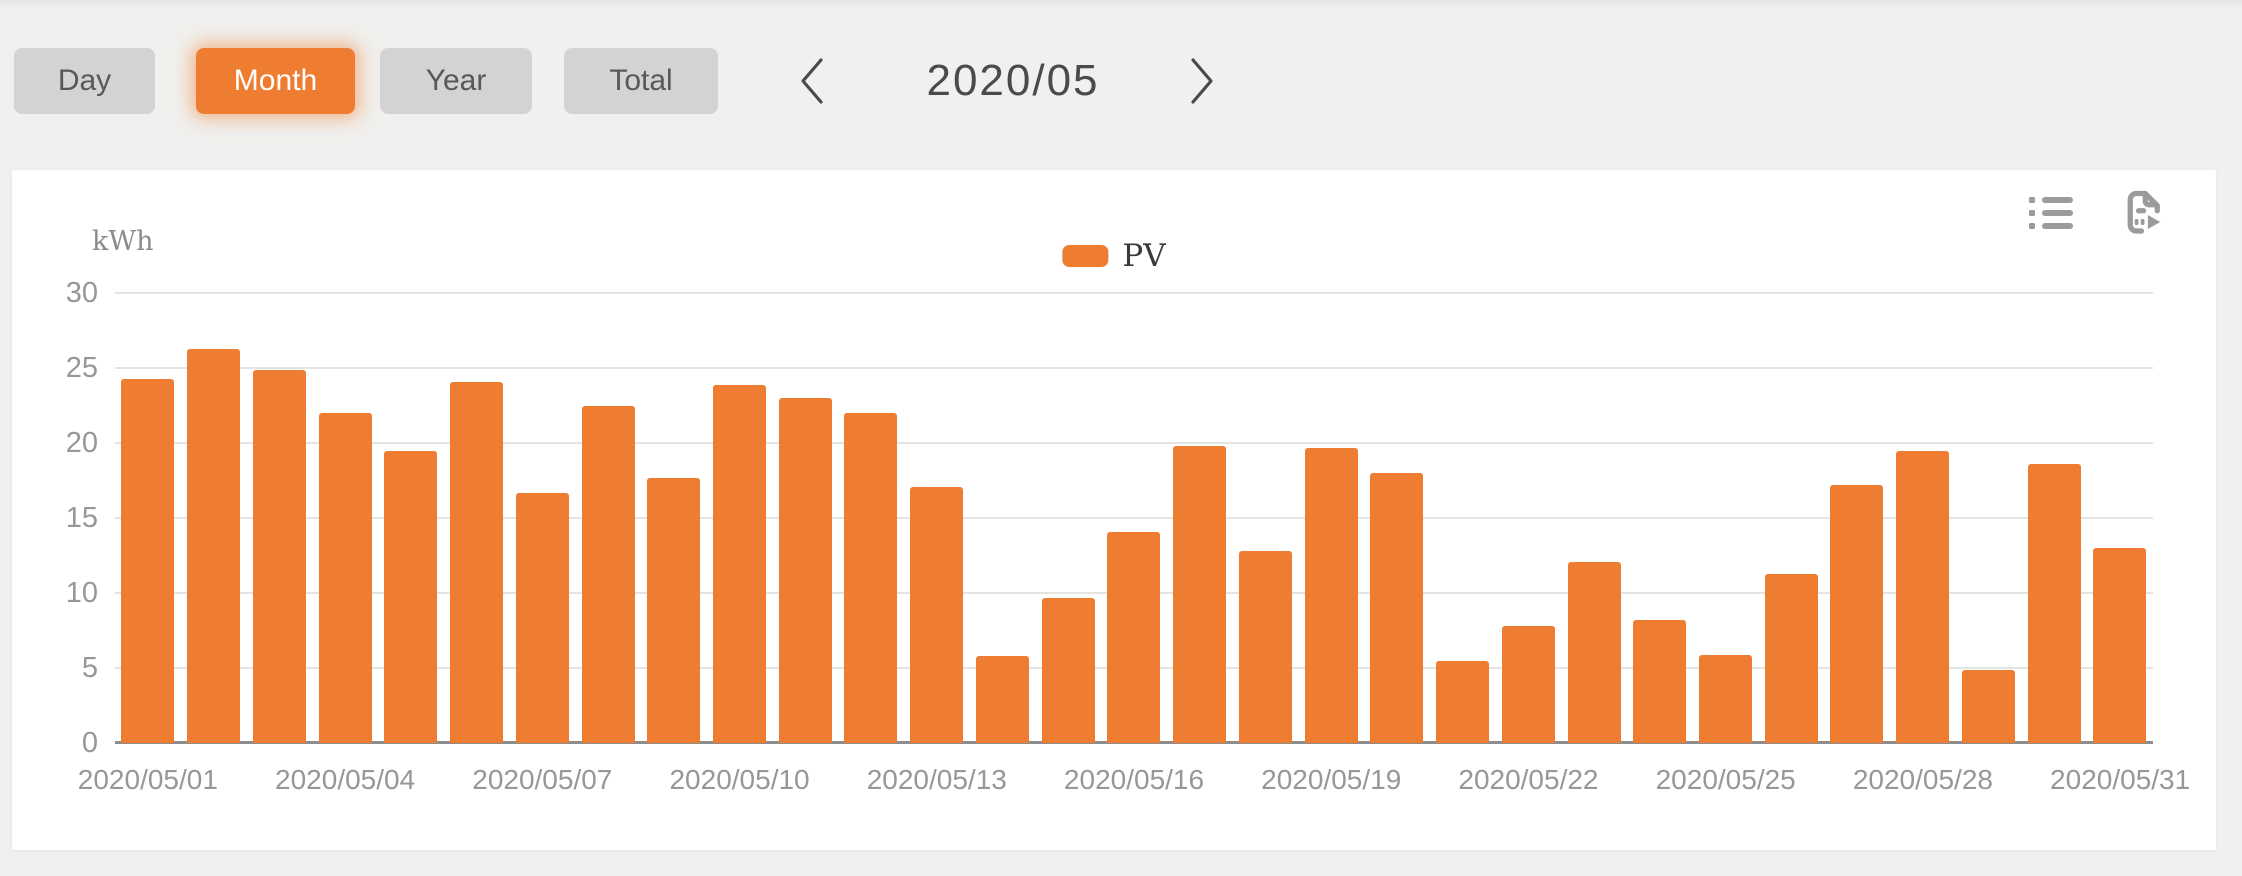 Image resolution: width=2242 pixels, height=876 pixels. I want to click on day-button: Day, so click(84, 81).